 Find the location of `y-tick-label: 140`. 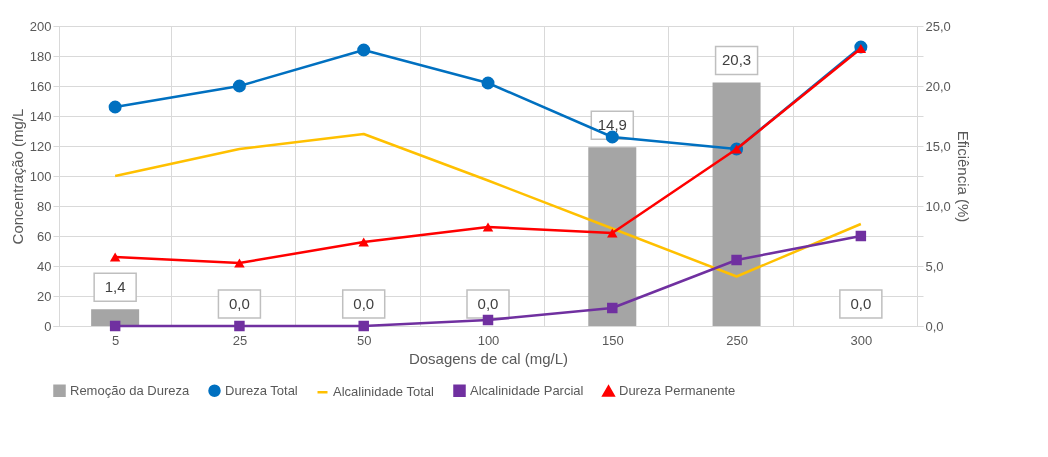

y-tick-label: 140 is located at coordinates (40, 116).